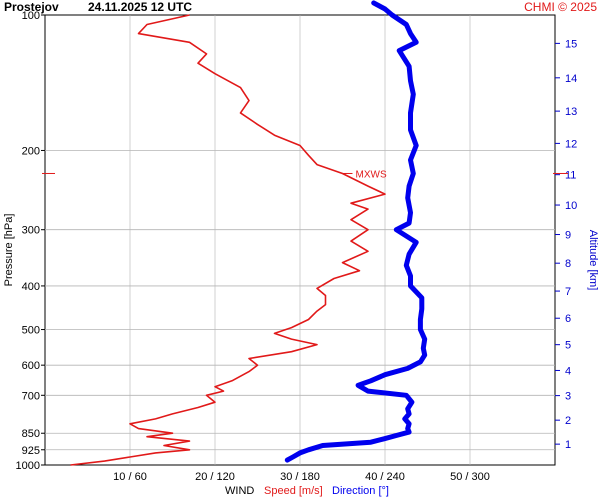 Image resolution: width=600 pixels, height=500 pixels. What do you see at coordinates (28, 466) in the screenshot?
I see `pressure-tick-label: 1000` at bounding box center [28, 466].